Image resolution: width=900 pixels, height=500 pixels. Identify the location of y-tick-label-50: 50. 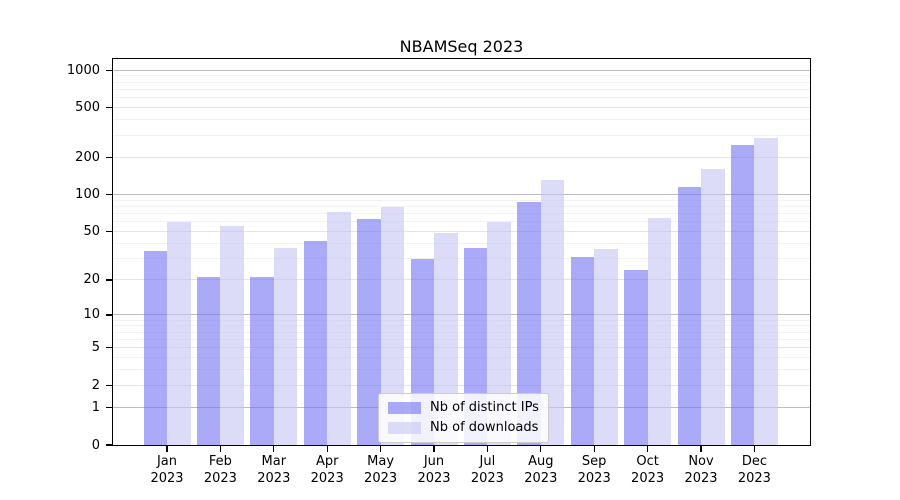
(91, 232).